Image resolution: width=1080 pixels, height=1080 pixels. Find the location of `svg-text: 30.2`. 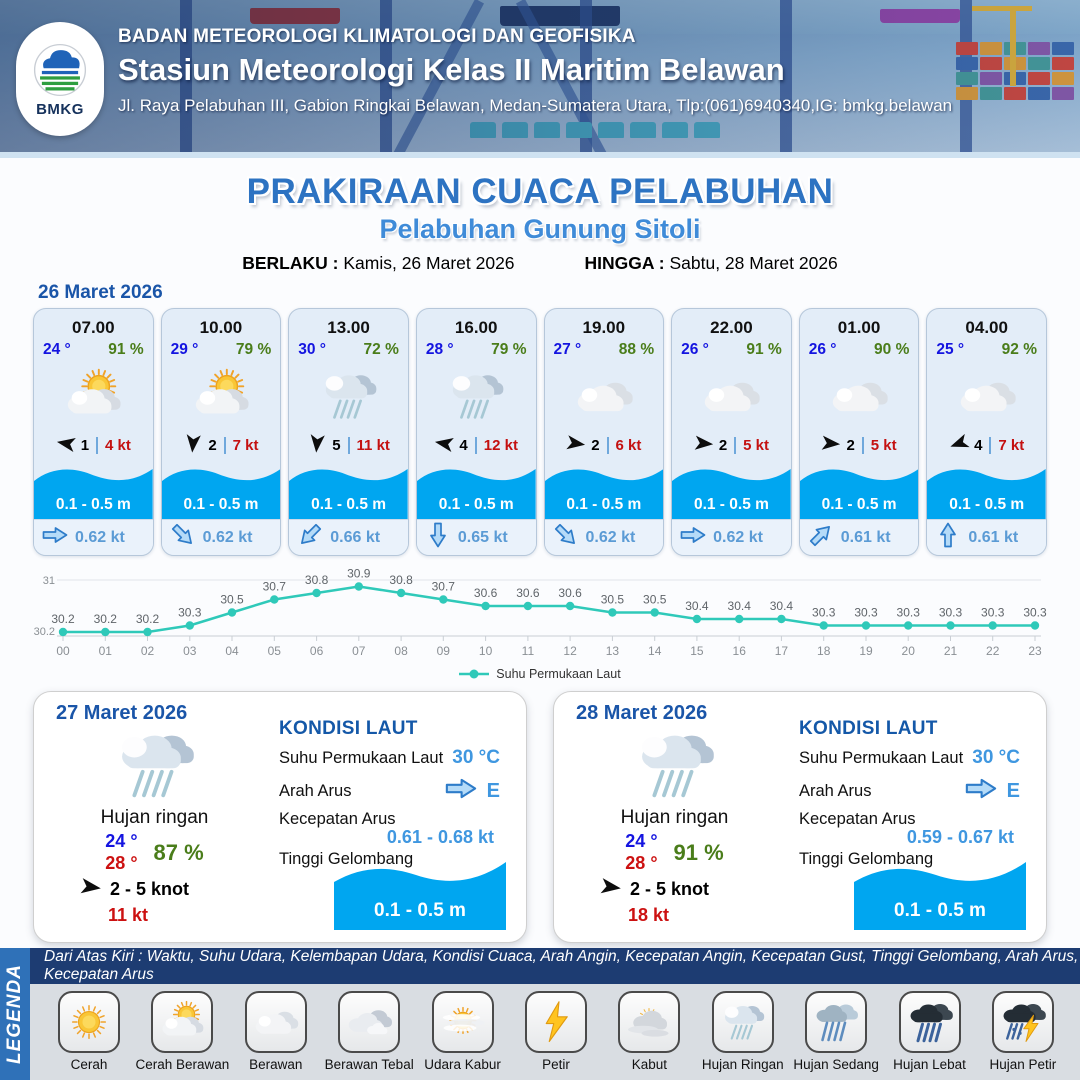

svg-text: 30.2 is located at coordinates (148, 619).